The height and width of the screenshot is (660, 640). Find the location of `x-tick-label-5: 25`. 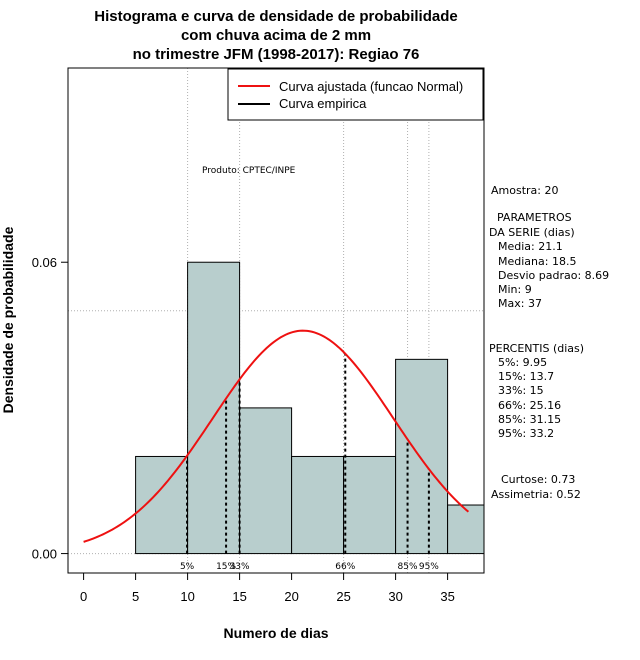

x-tick-label-5: 25 is located at coordinates (343, 596).